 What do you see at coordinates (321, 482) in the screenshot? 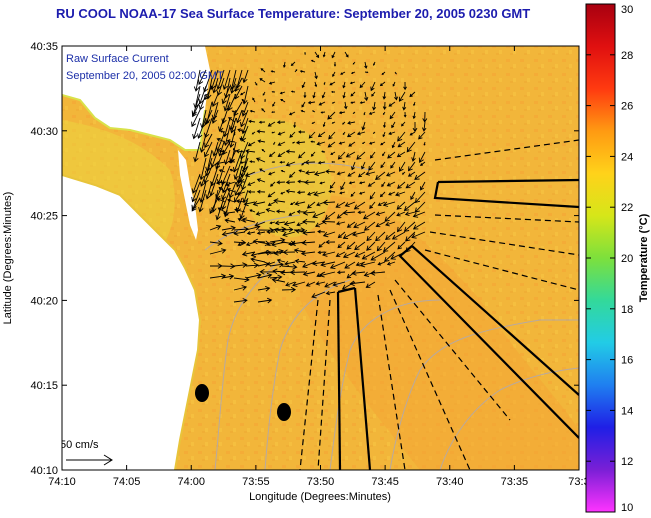
I see `x-tick-label: 73:50` at bounding box center [321, 482].